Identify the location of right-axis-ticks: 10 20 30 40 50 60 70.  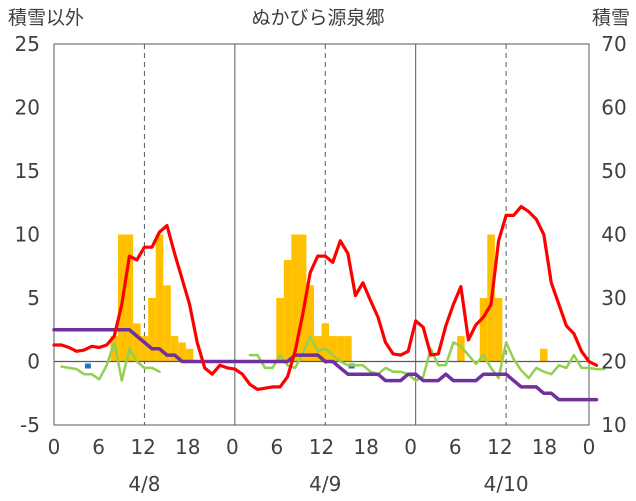
(613, 234).